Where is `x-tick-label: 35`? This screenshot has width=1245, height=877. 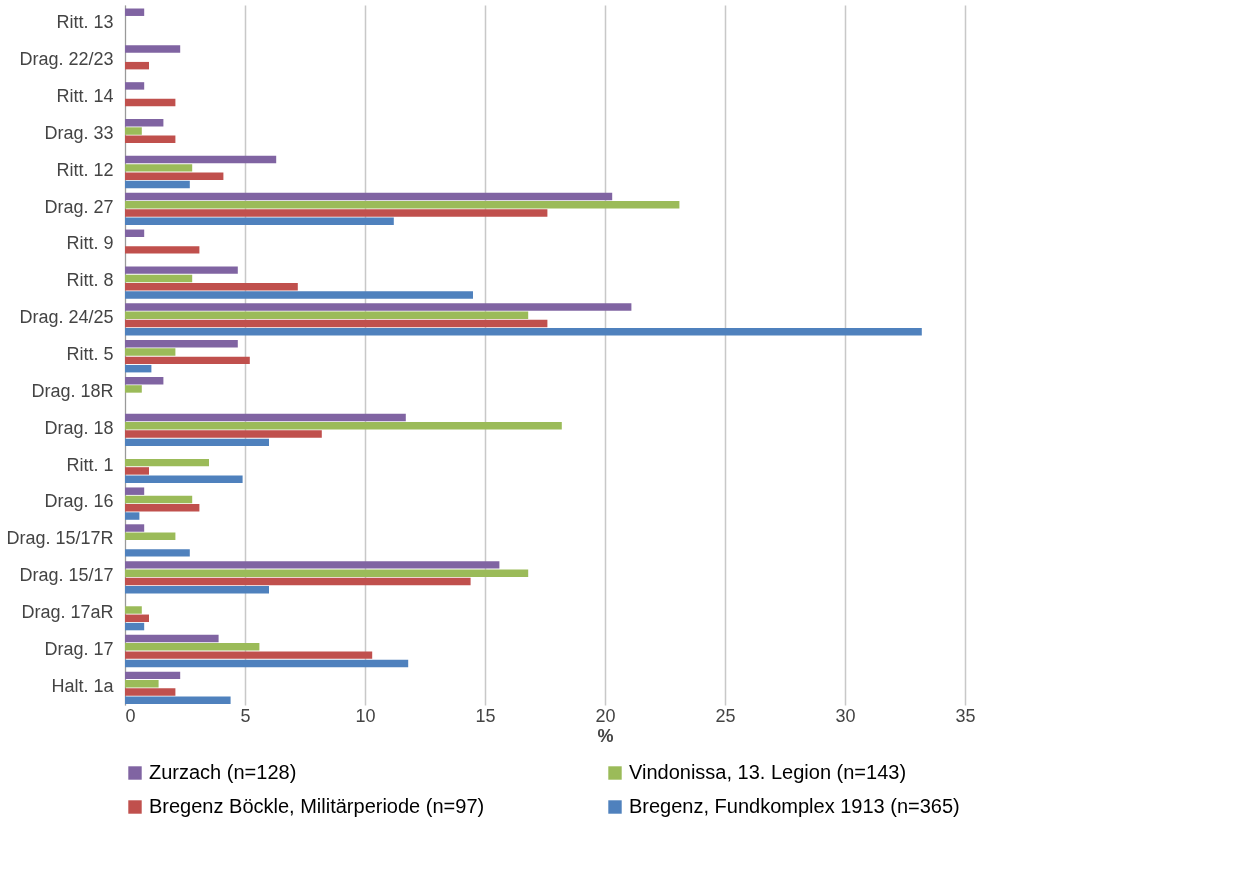
x-tick-label: 35 is located at coordinates (965, 715).